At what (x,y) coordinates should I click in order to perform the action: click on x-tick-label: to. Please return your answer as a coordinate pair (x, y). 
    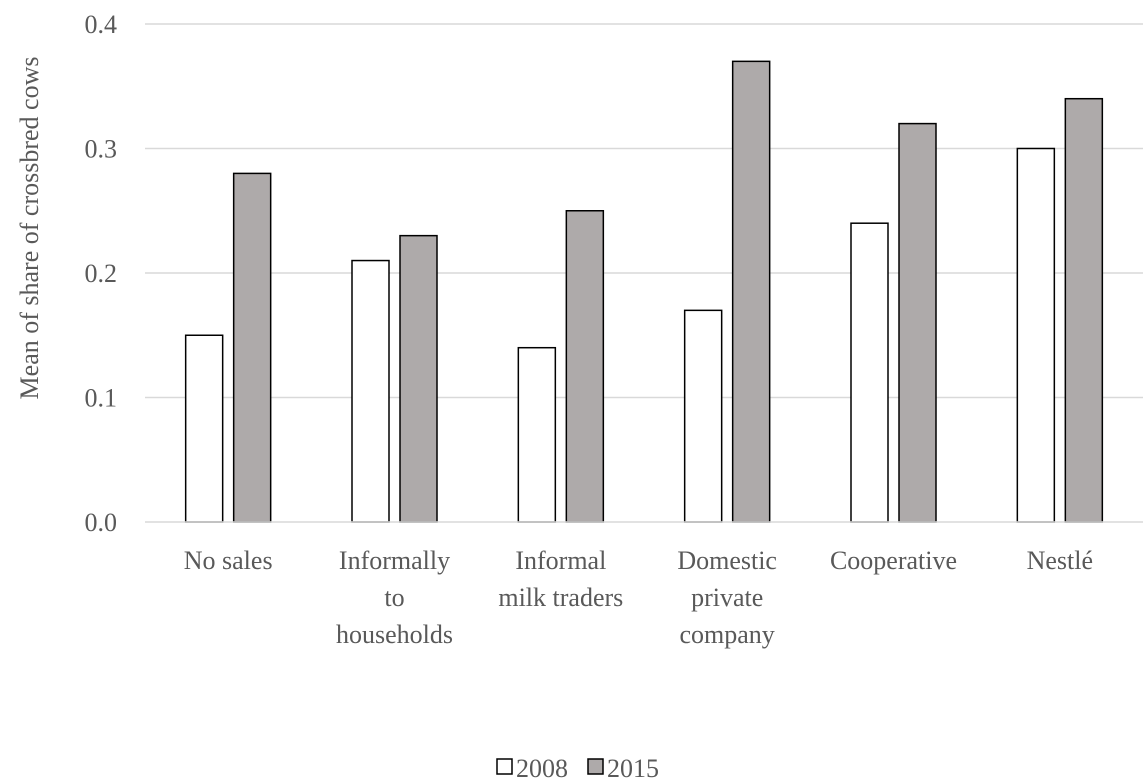
    Looking at the image, I should click on (394, 597).